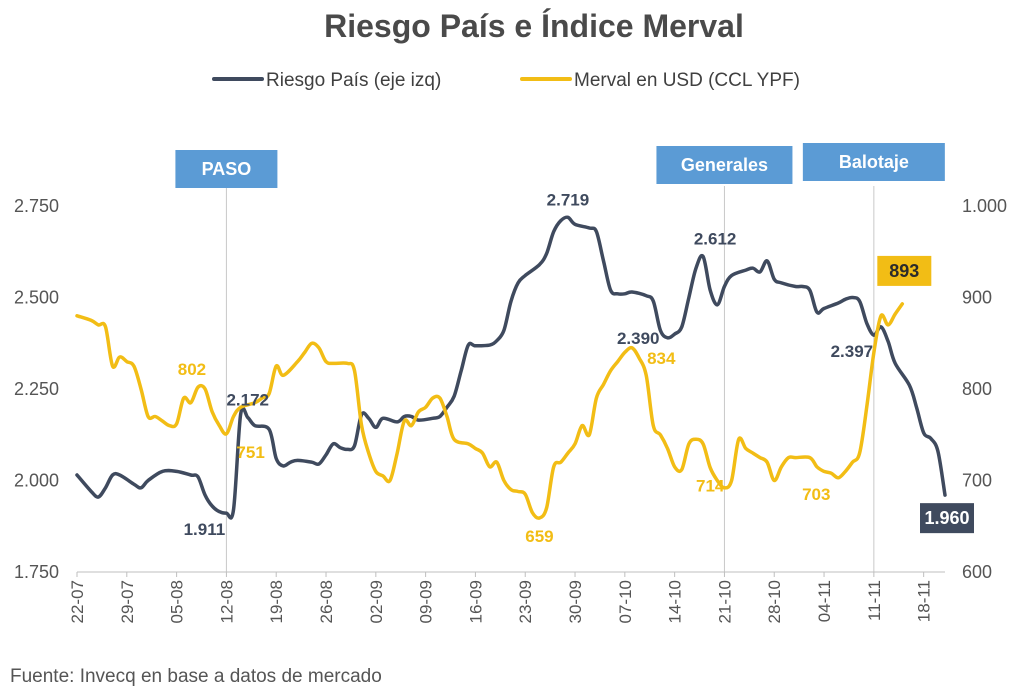 The height and width of the screenshot is (690, 1024). Describe the element at coordinates (36, 298) in the screenshot. I see `y-left-tick-label: 2.500` at that location.